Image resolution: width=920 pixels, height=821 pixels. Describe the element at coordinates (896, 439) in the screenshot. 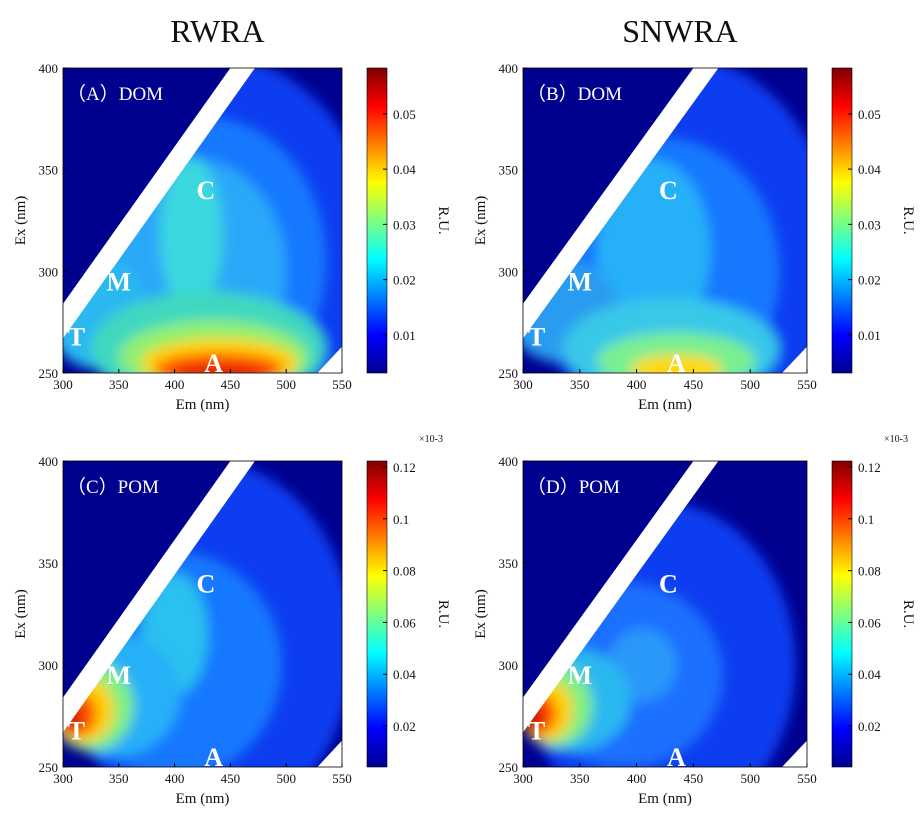

I see `colorbar-scale: ×10-3` at that location.